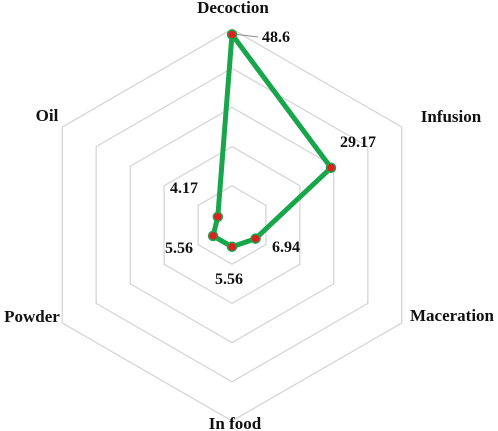  I want to click on data-point-oil, so click(218, 217).